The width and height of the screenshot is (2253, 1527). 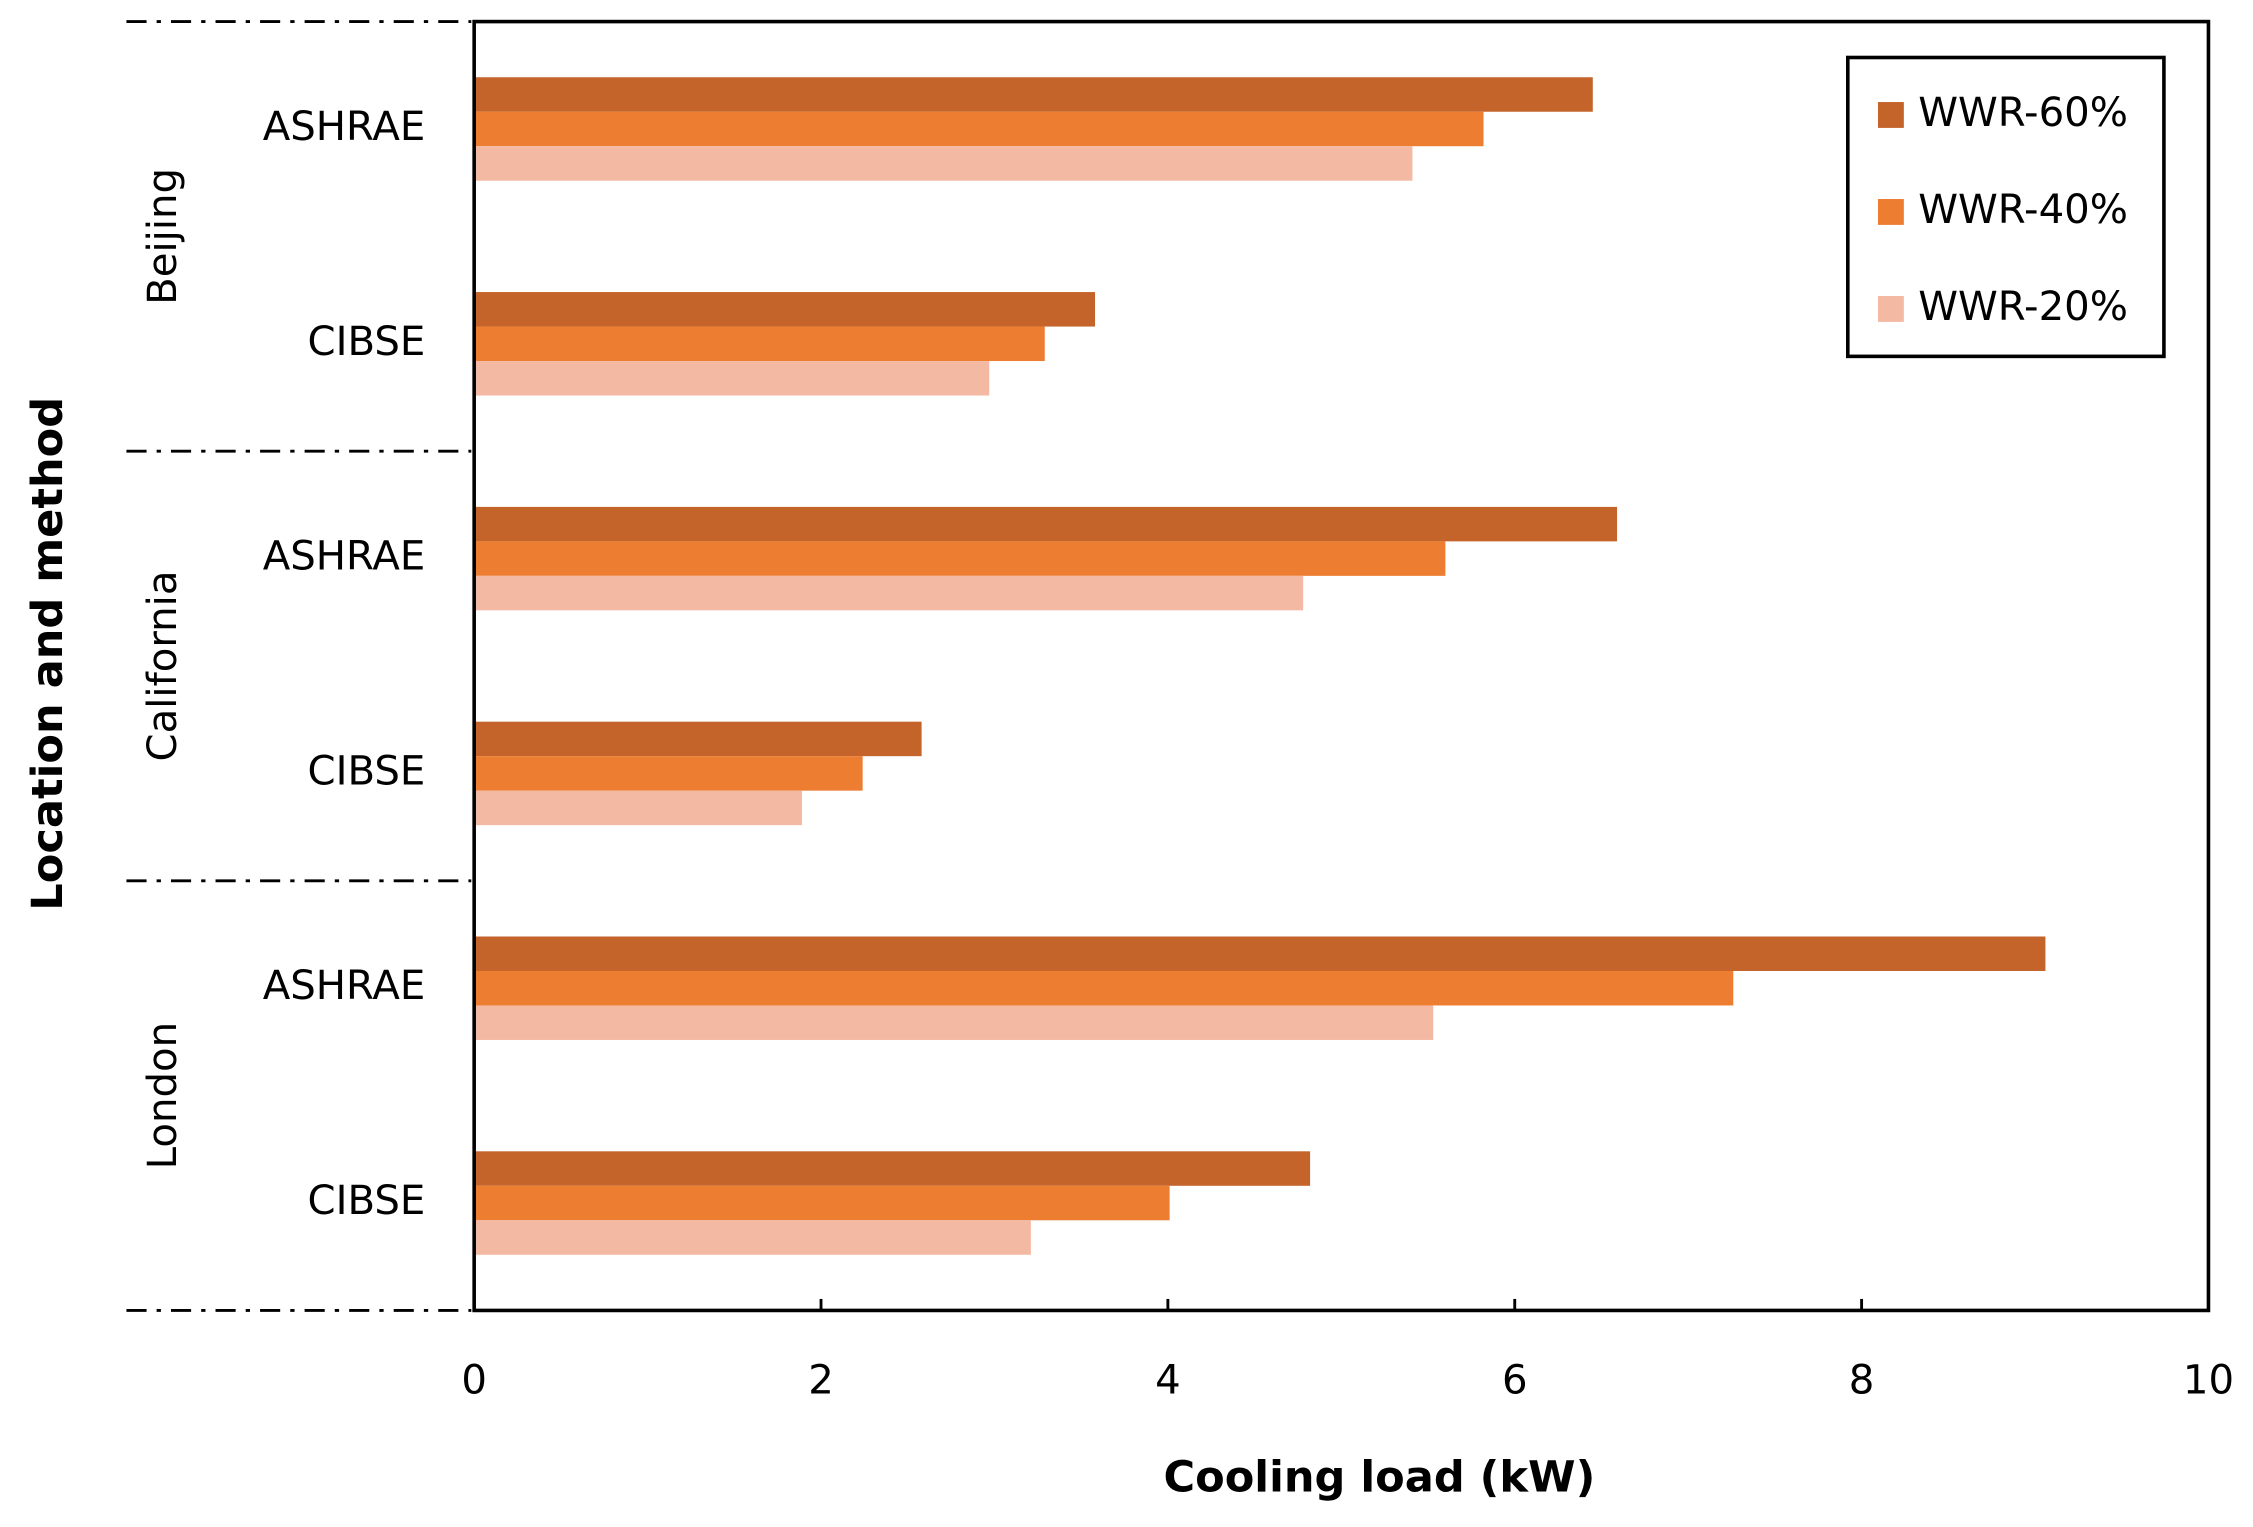 What do you see at coordinates (1379, 1477) in the screenshot?
I see `x-axis-title: Cooling load (kW)` at bounding box center [1379, 1477].